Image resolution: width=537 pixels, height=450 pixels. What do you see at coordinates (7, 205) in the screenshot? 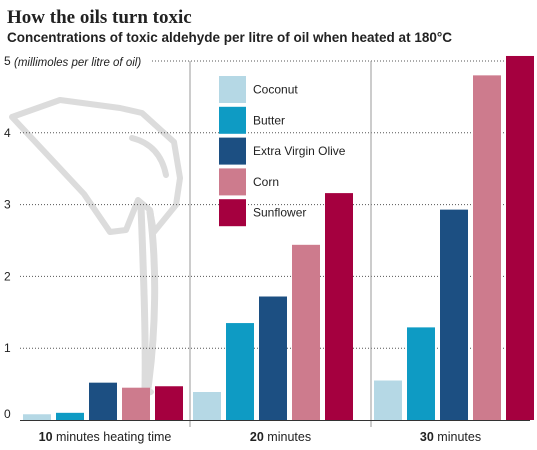
I see `y-tick-label: 3` at bounding box center [7, 205].